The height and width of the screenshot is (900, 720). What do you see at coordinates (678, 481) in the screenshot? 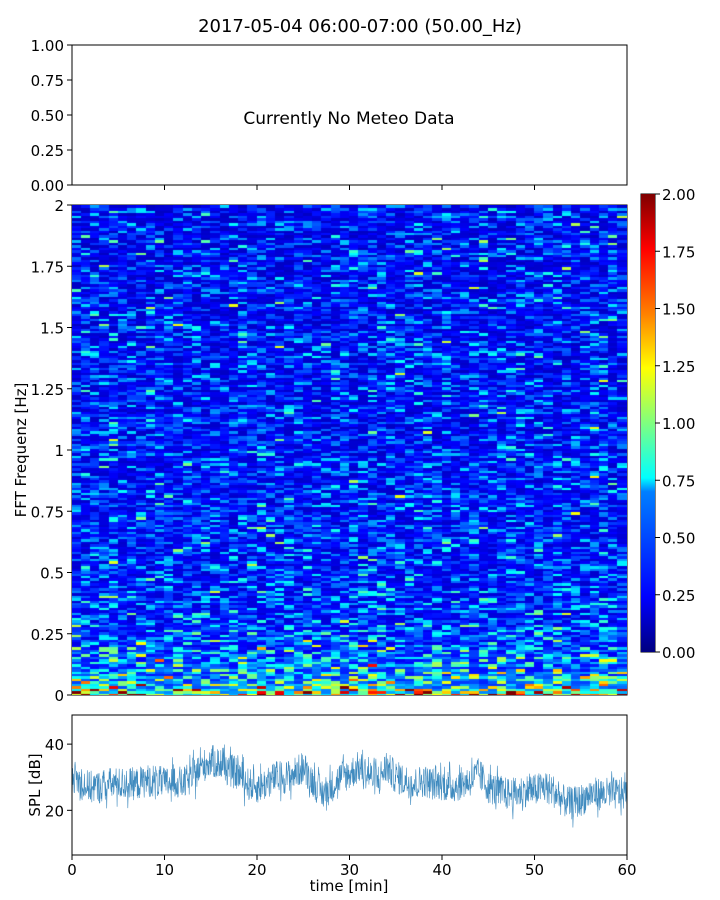
I see `colorbar-tick-label: 0.75` at bounding box center [678, 481].